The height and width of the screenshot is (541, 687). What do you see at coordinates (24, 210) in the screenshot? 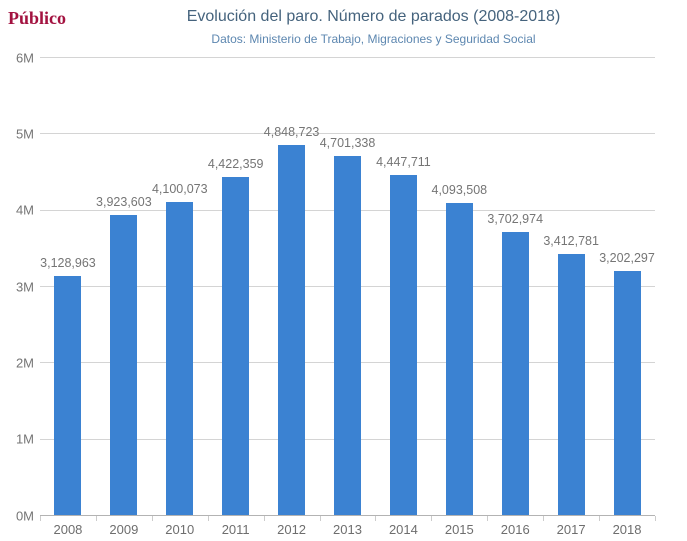
I see `y-axis-tick-label: 4M` at bounding box center [24, 210].